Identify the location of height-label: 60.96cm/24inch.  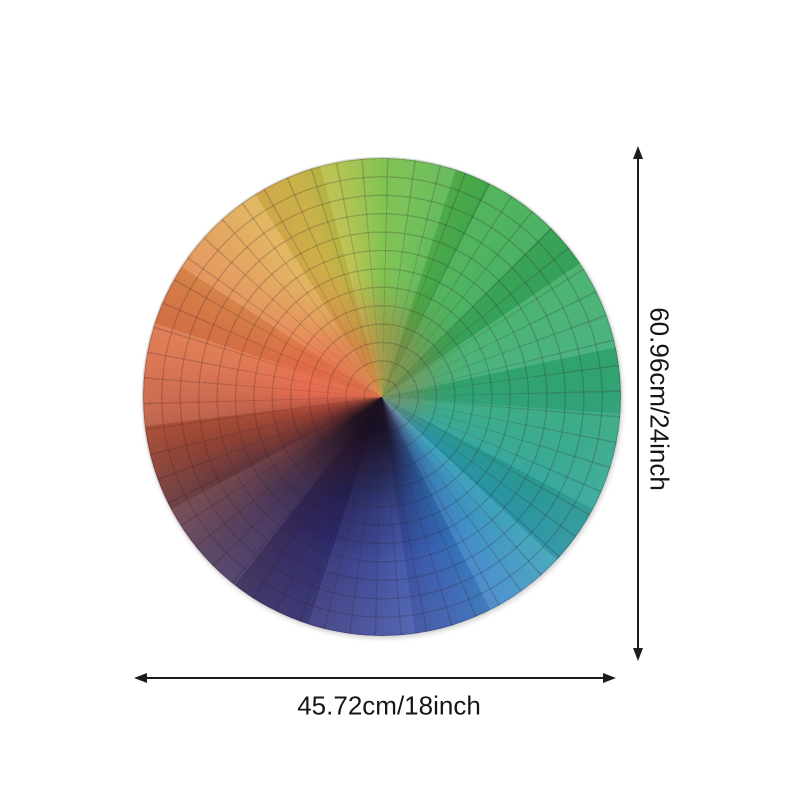
(659, 399).